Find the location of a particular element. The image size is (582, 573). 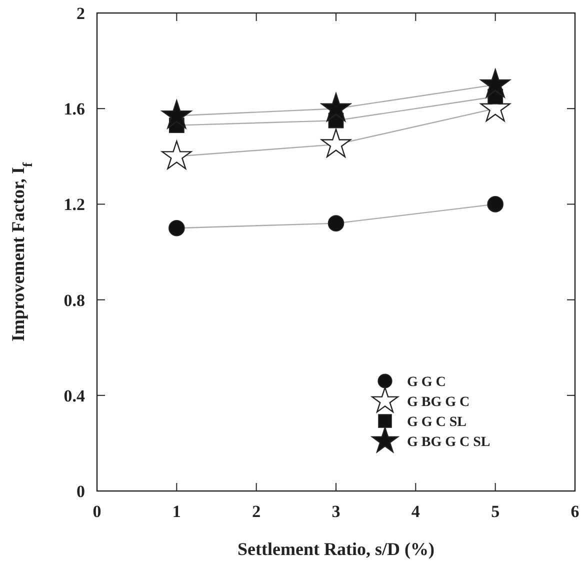

x-tick-label: 6 is located at coordinates (575, 511).